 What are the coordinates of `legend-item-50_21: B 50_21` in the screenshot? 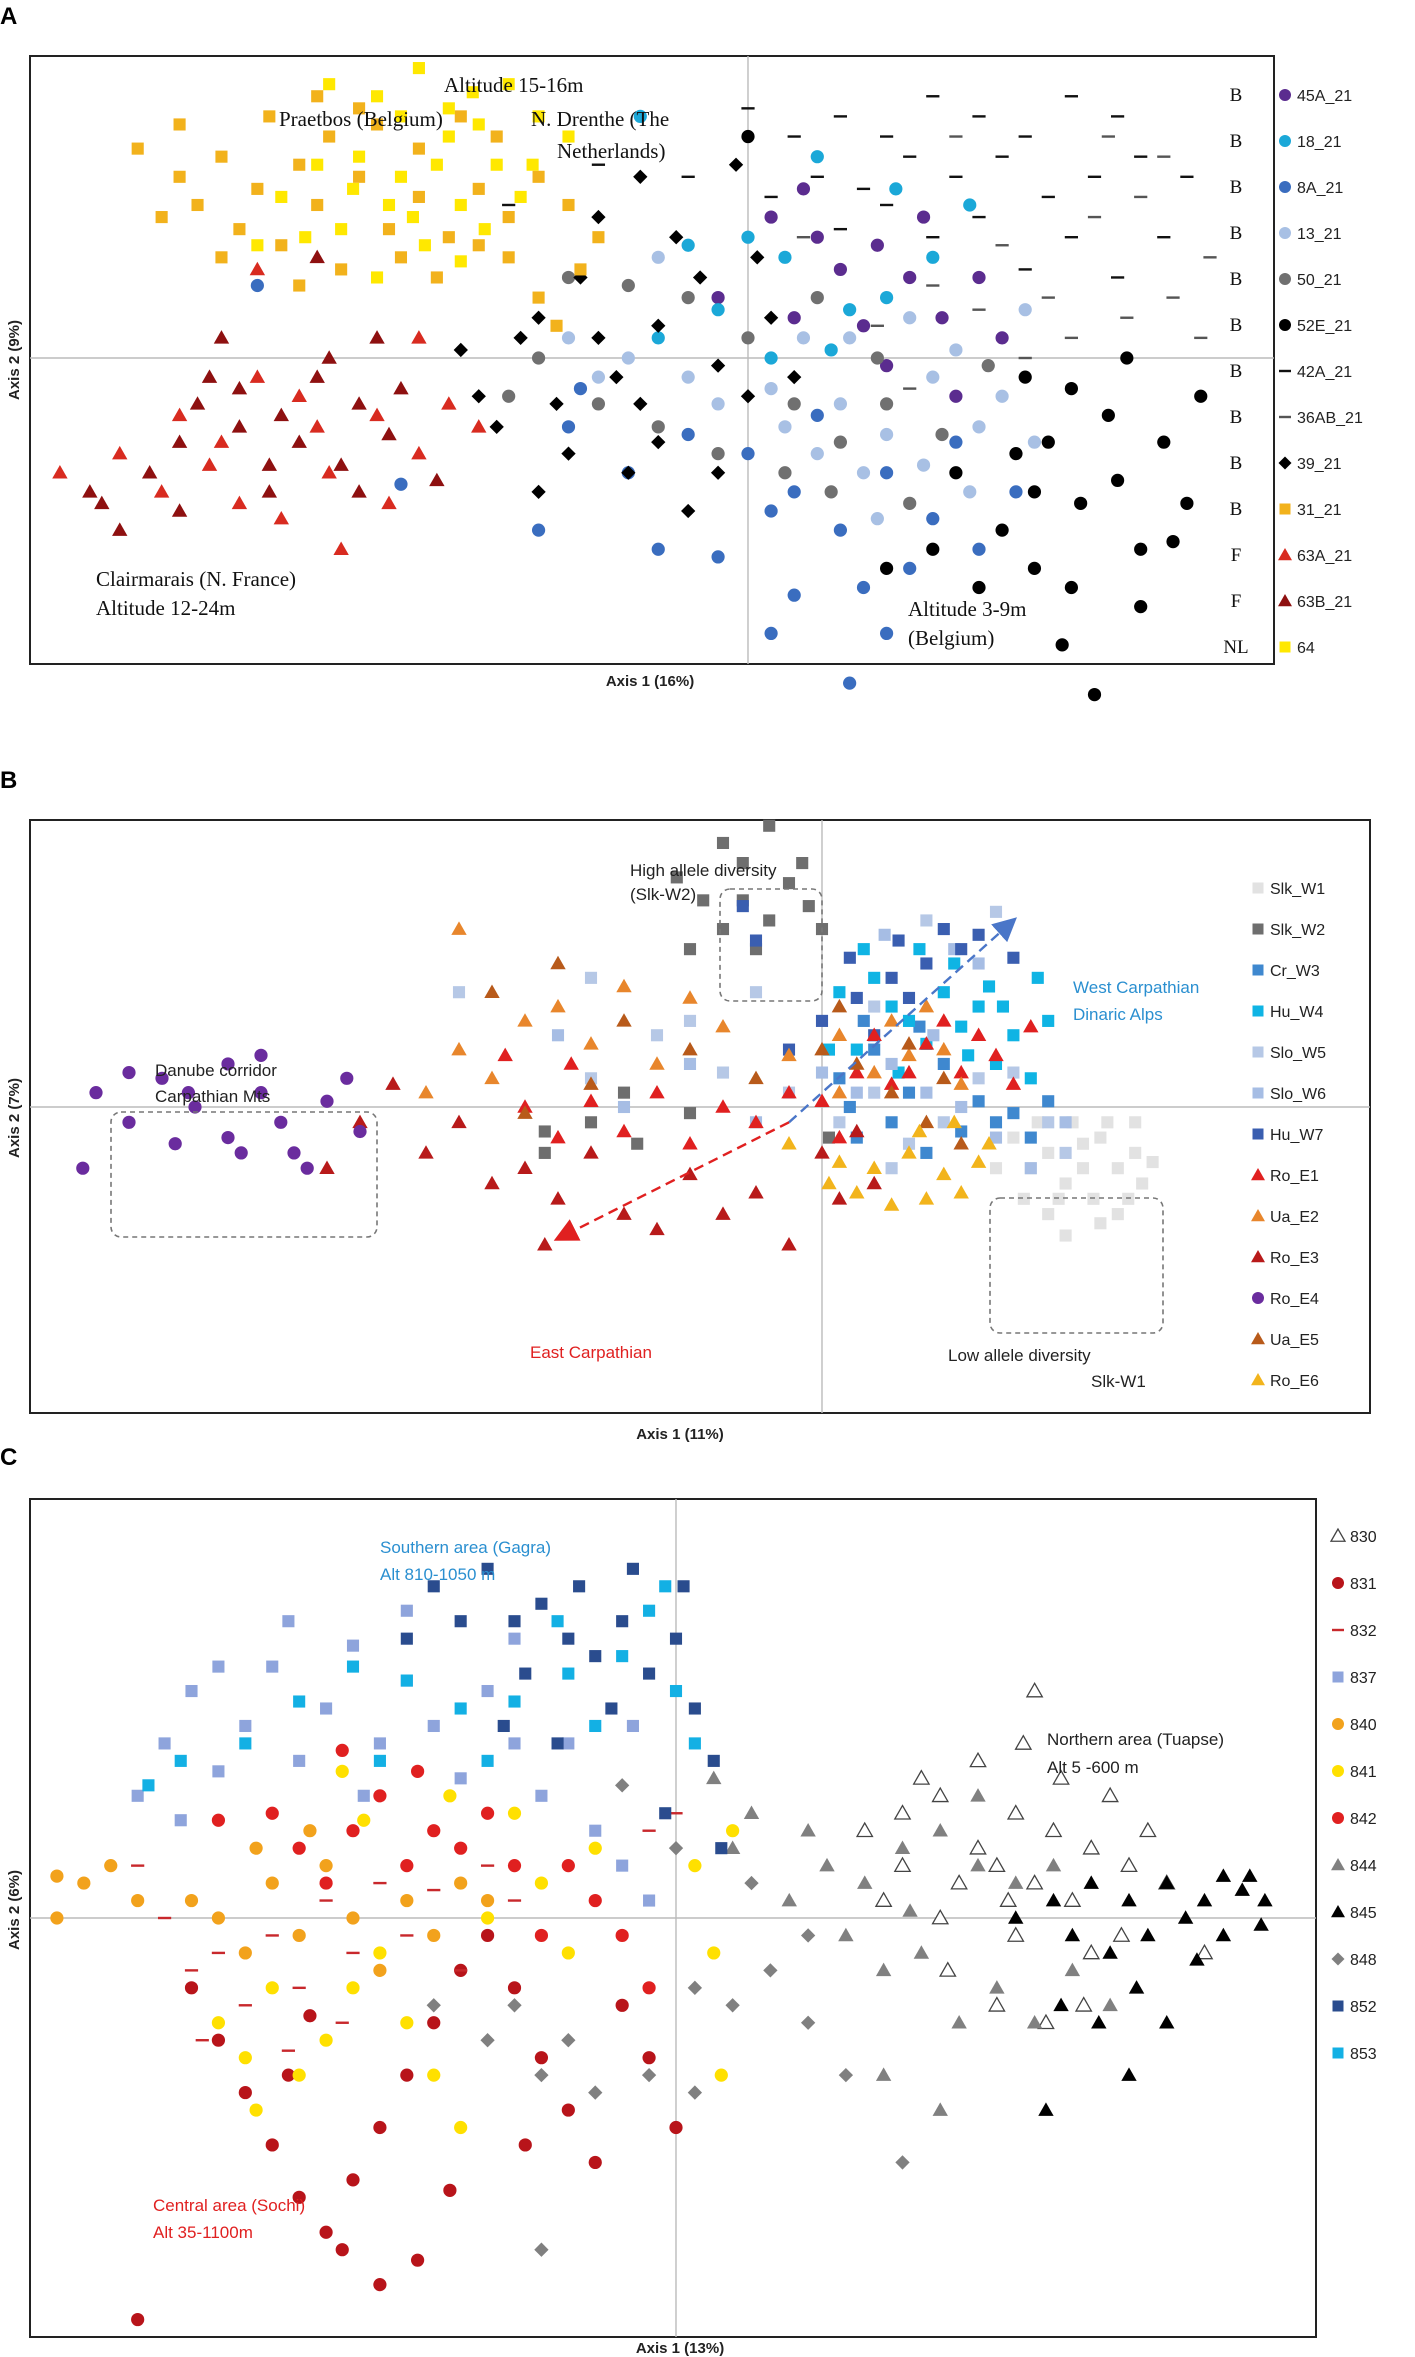 It's located at (1286, 279).